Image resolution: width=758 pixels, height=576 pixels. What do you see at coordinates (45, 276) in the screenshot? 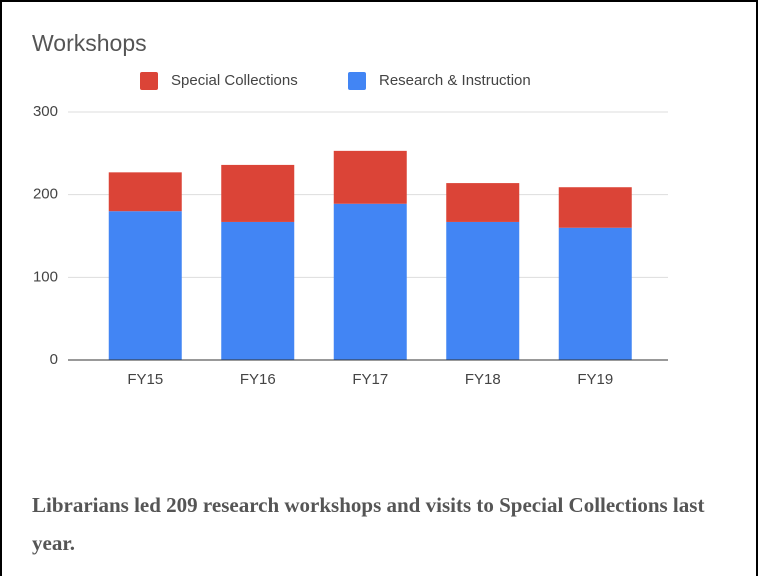
I see `y-tick-label: 100` at bounding box center [45, 276].